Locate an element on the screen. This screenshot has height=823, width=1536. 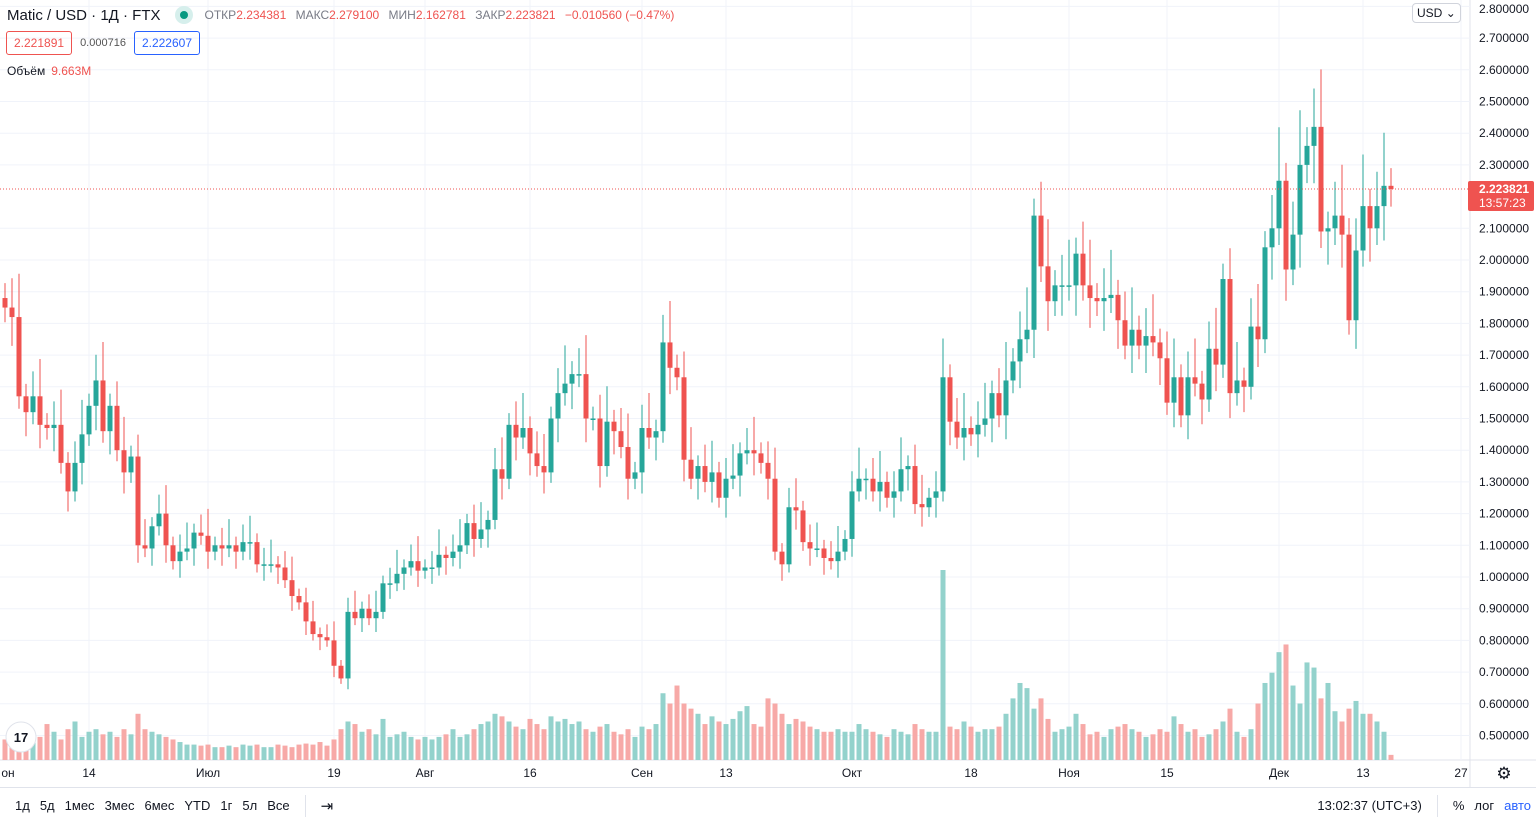
price-tick-label: 1.300000 is located at coordinates (1504, 482).